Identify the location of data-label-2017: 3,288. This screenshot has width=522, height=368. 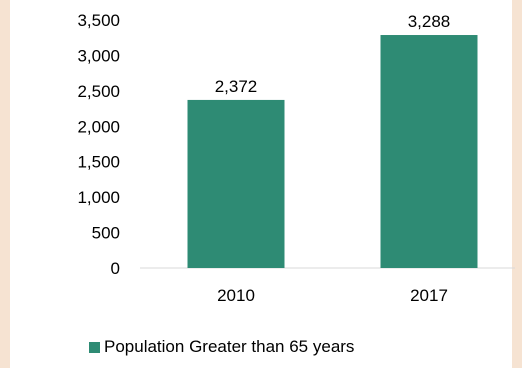
(429, 21).